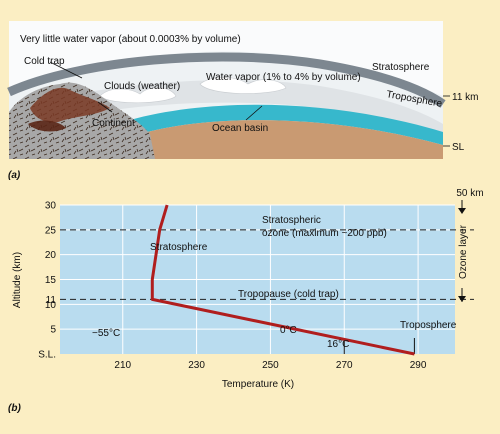 This screenshot has height=434, width=500. What do you see at coordinates (122, 365) in the screenshot?
I see `x-tick-label: 210` at bounding box center [122, 365].